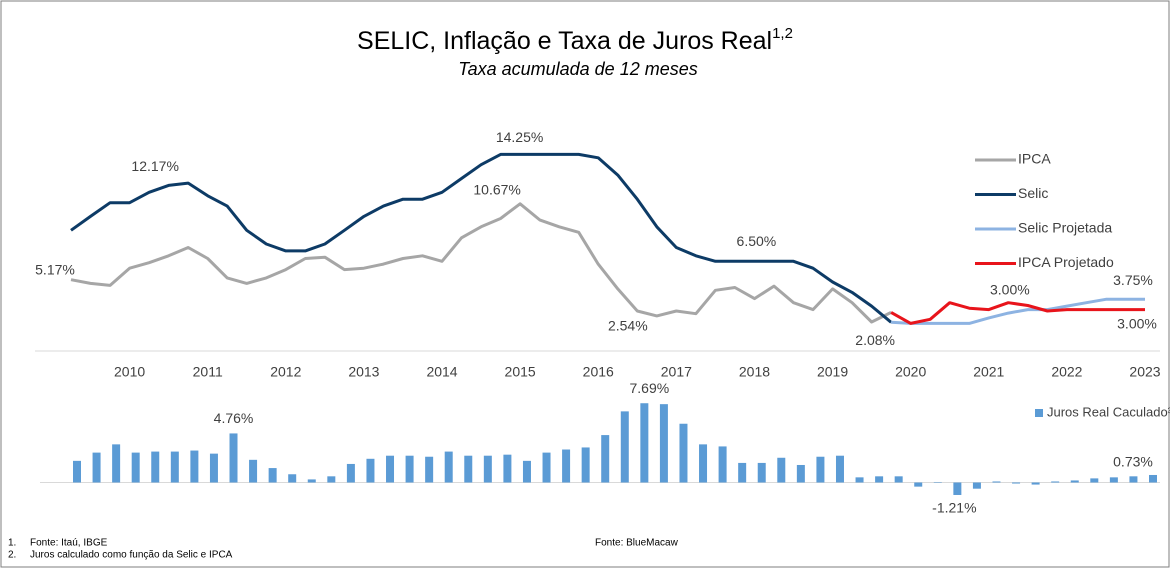  What do you see at coordinates (1065, 228) in the screenshot?
I see `legend-label: Selic Projetada` at bounding box center [1065, 228].